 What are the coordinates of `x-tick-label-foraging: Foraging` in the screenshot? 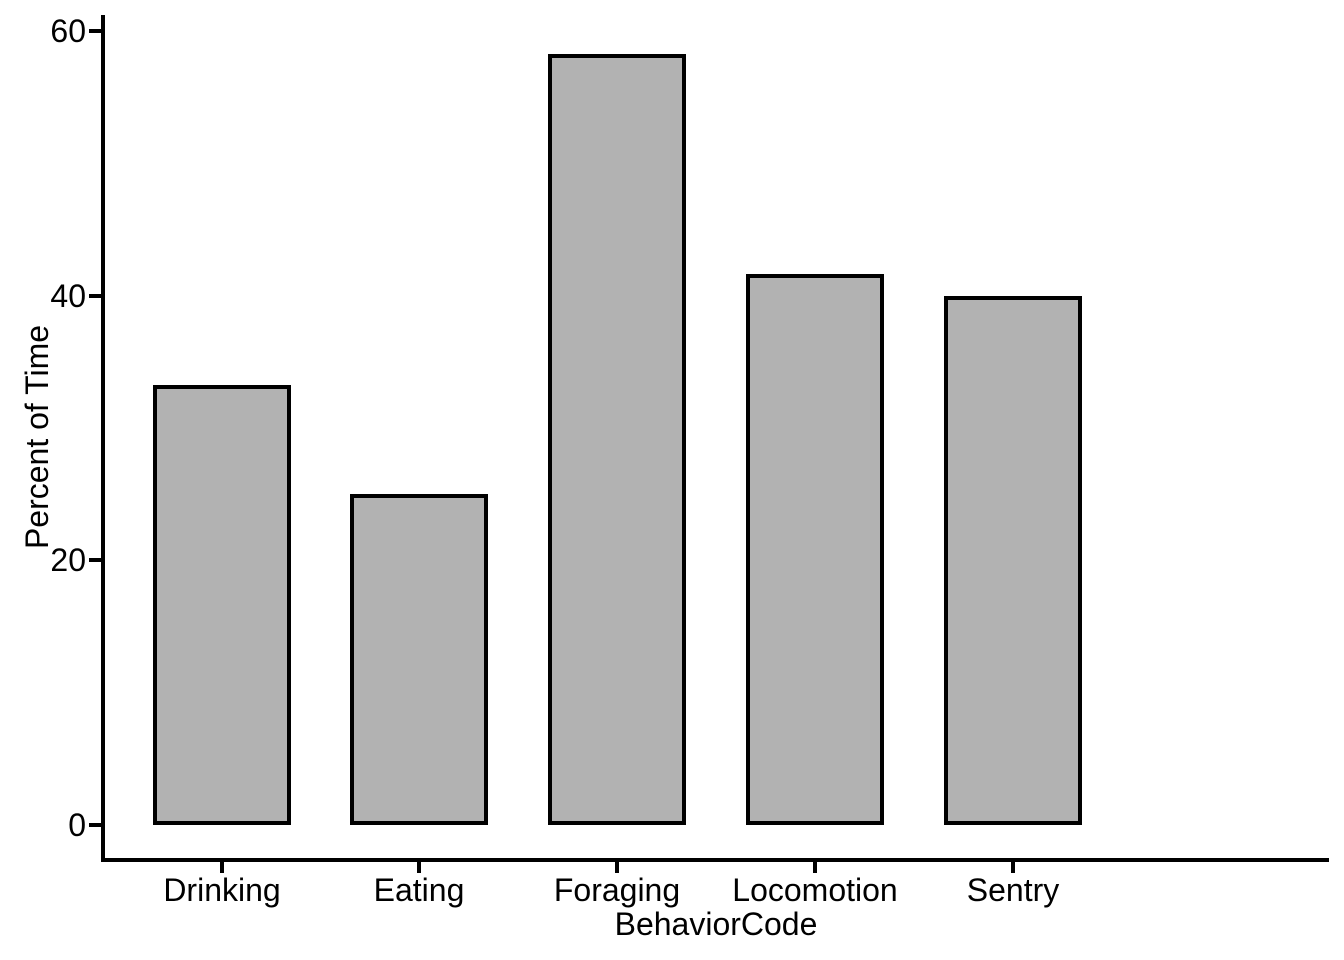 It's located at (617, 890).